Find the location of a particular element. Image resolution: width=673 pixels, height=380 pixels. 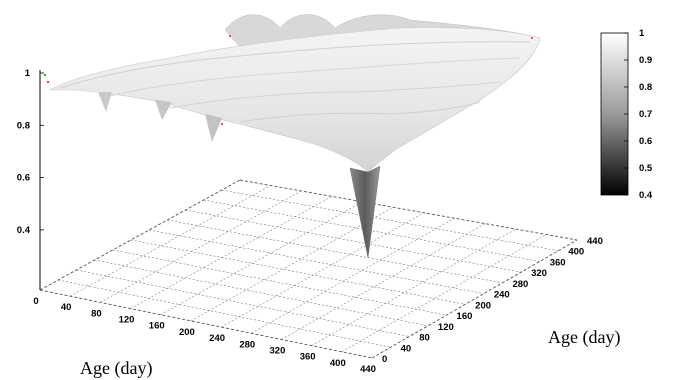

x-tick-label: 280 is located at coordinates (247, 344).